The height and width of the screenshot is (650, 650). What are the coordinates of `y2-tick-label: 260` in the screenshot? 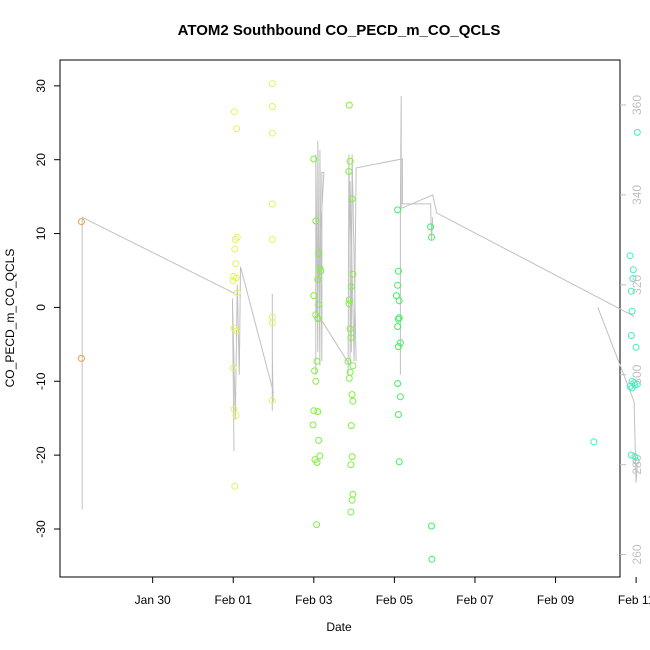 It's located at (637, 554).